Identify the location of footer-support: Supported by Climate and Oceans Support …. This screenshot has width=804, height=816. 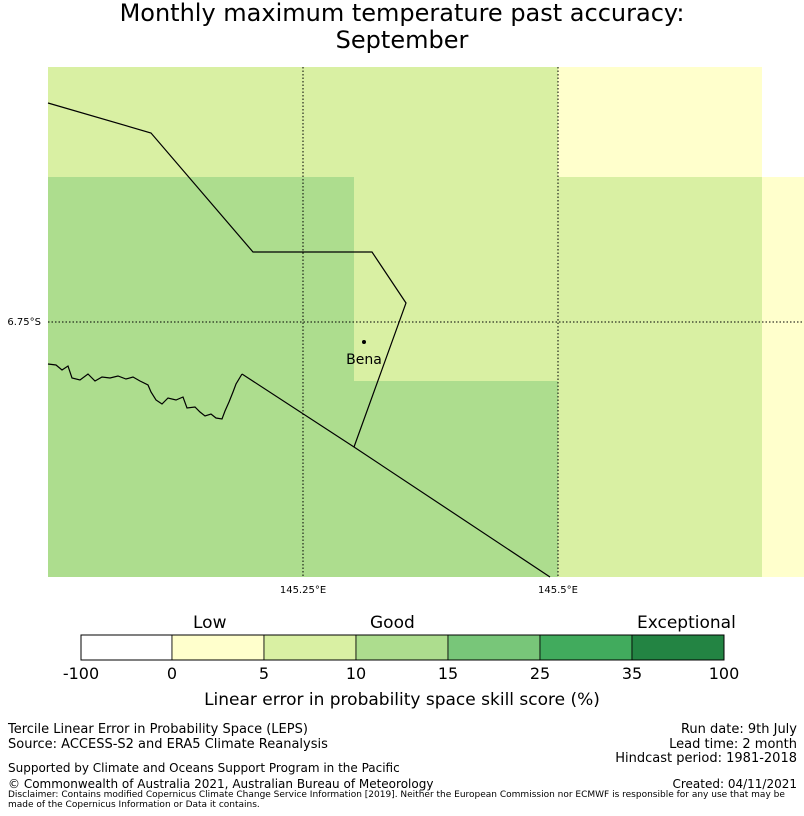
(204, 768).